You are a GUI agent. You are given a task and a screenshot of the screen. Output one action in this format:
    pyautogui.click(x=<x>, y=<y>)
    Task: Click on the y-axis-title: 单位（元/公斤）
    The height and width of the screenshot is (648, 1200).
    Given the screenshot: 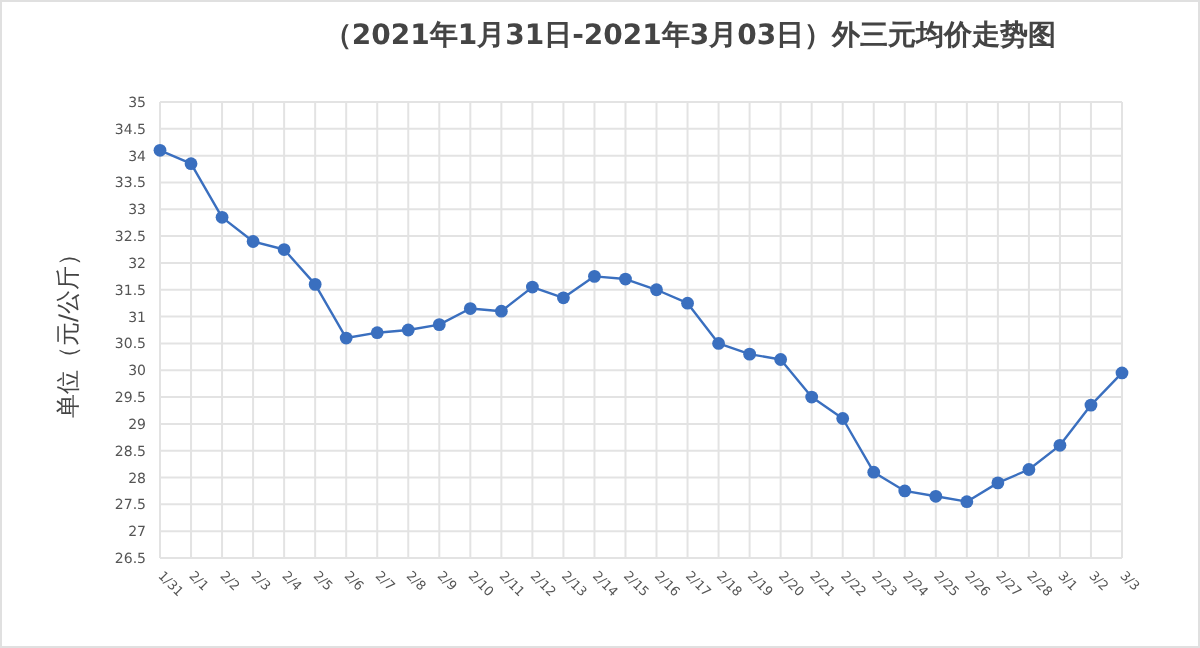 What is the action you would take?
    pyautogui.click(x=68, y=330)
    